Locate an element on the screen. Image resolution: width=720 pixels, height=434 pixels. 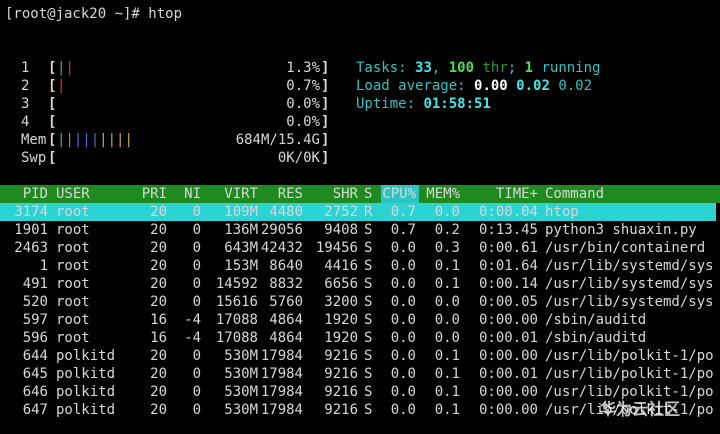
meter-value: 1.3% is located at coordinates (303, 68).